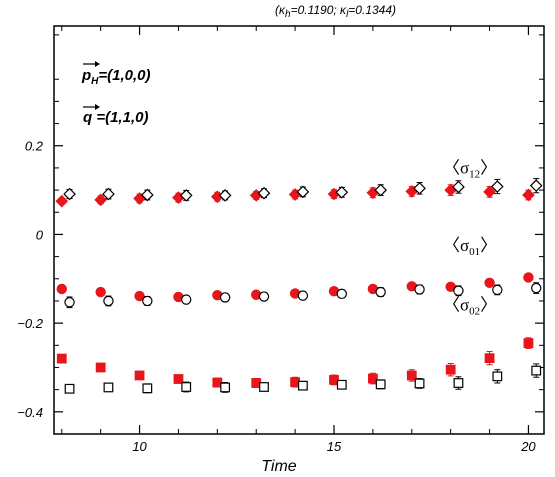  What do you see at coordinates (470, 307) in the screenshot?
I see `sigma-label-02: 〈σ02〉` at bounding box center [470, 307].